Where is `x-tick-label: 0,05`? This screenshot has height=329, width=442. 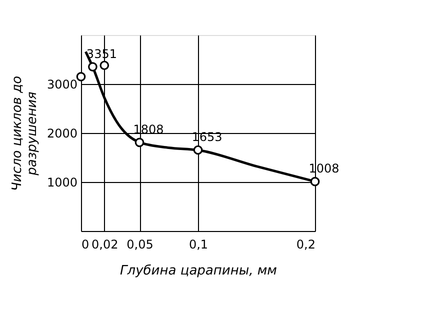 x-tick-label: 0,05 is located at coordinates (140, 245).